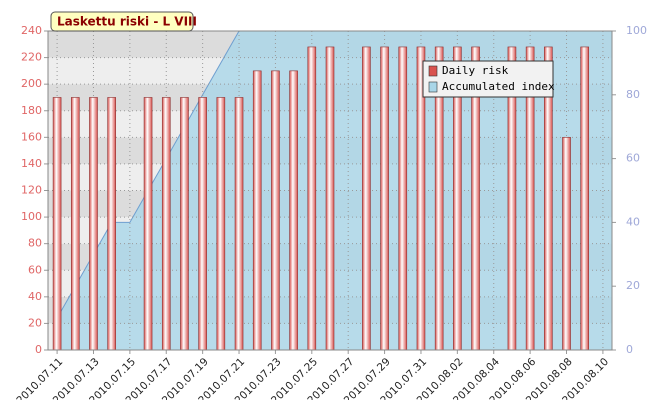 This screenshot has height=400, width=650. I want to click on y-tick-label: 40, so click(35, 296).